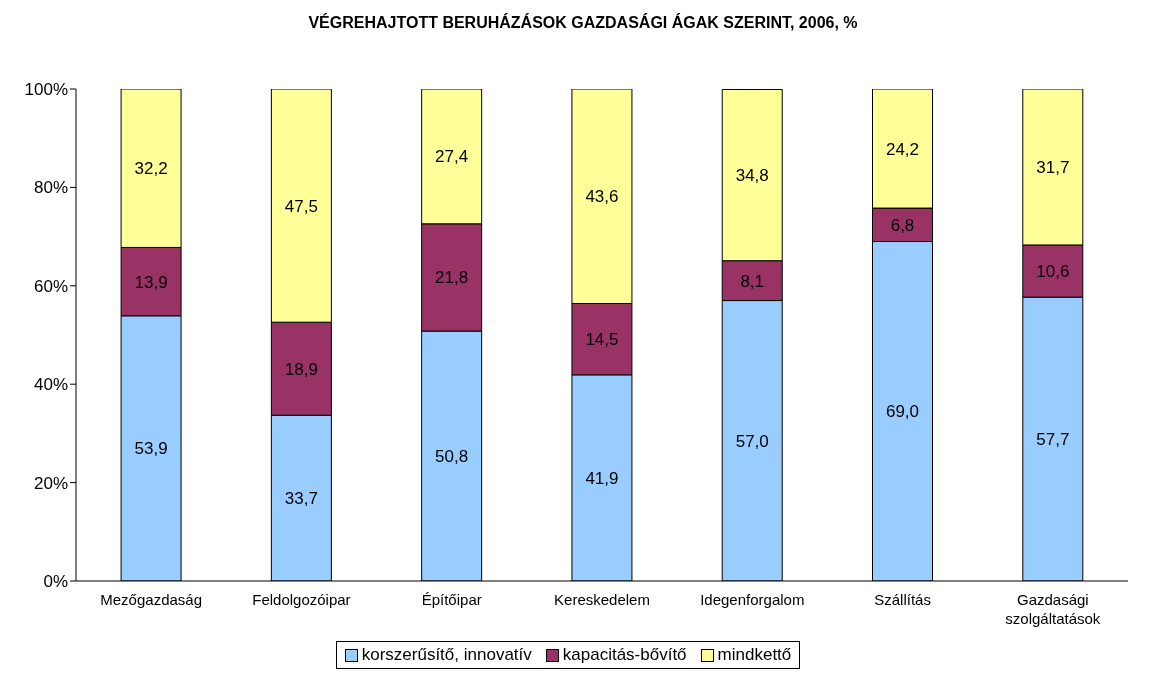  Describe the element at coordinates (50, 286) in the screenshot. I see `y-tick-label: 60%` at that location.